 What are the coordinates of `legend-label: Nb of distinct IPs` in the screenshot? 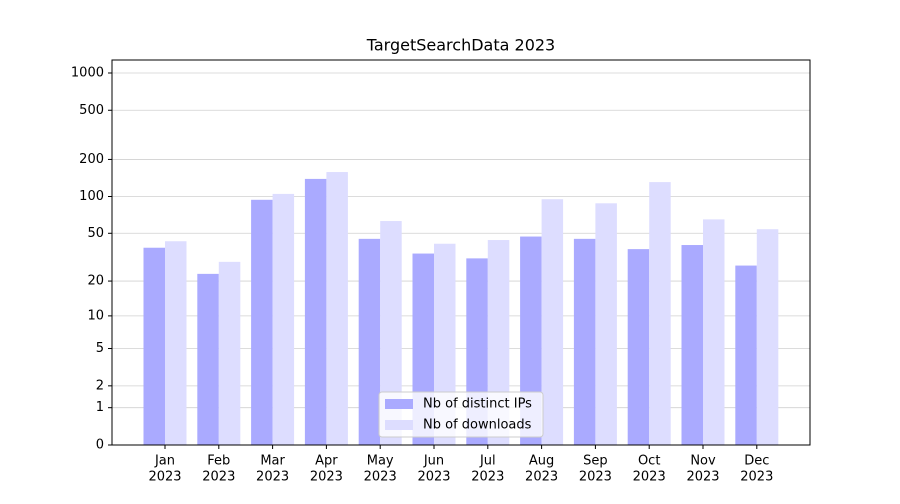 It's located at (477, 404).